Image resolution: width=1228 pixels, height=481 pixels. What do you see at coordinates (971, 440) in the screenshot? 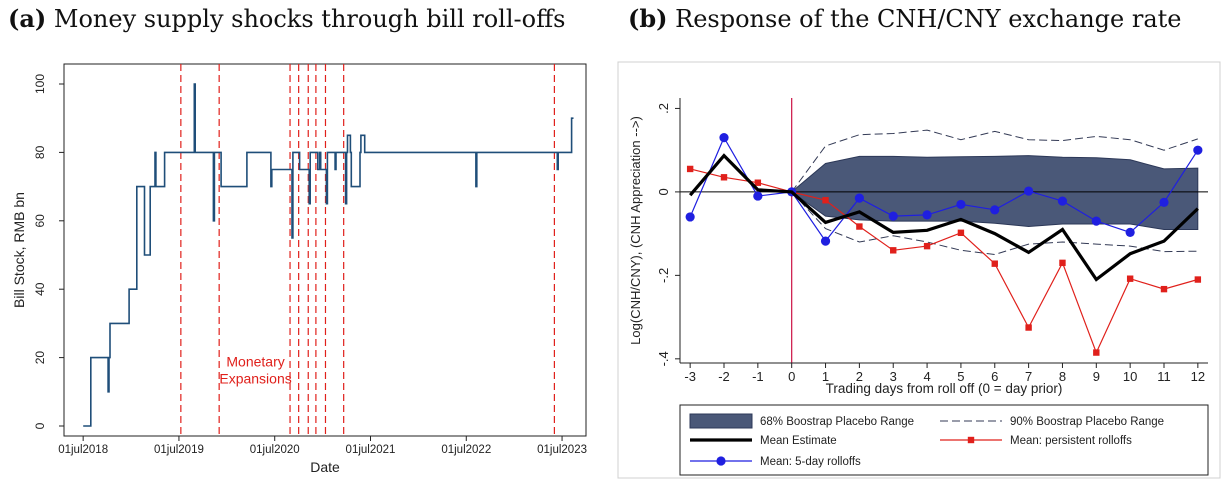
I see `legend-marker-persistent` at bounding box center [971, 440].